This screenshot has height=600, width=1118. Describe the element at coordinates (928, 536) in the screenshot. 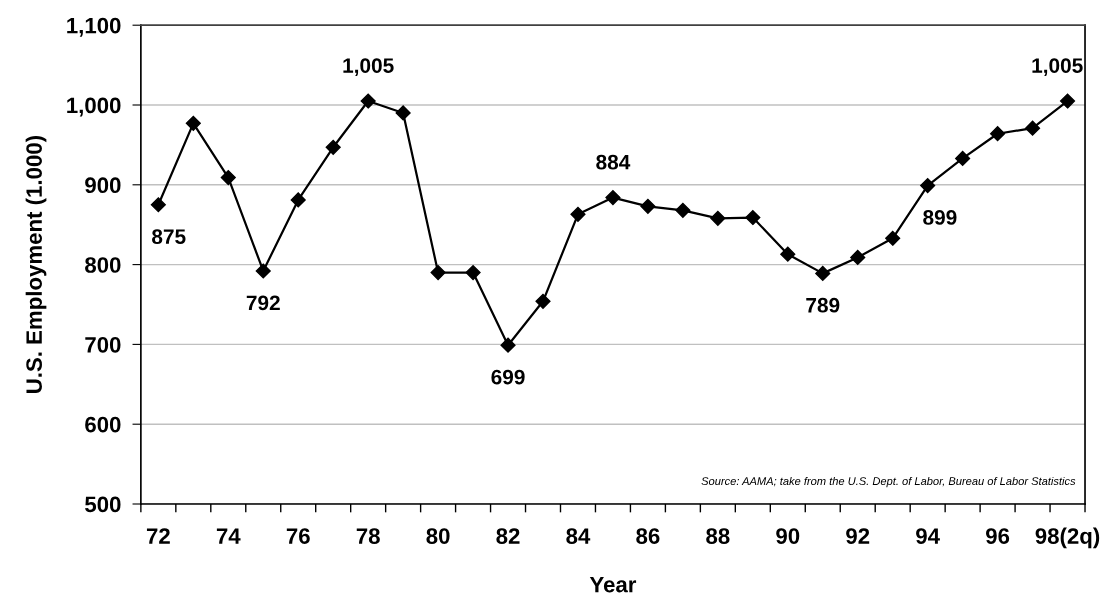

I see `x-tick-label: 94` at that location.